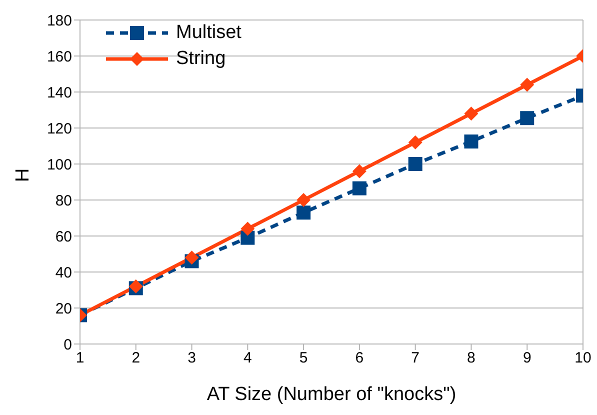 The height and width of the screenshot is (415, 597). I want to click on y-tick-label: 100, so click(59, 165).